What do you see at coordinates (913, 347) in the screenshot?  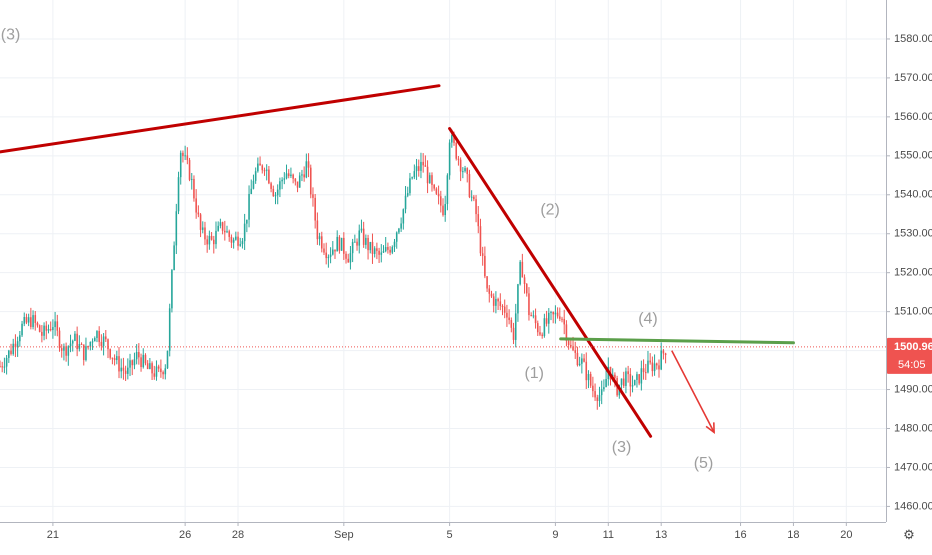 I see `current-price-label: 1500.96` at bounding box center [913, 347].